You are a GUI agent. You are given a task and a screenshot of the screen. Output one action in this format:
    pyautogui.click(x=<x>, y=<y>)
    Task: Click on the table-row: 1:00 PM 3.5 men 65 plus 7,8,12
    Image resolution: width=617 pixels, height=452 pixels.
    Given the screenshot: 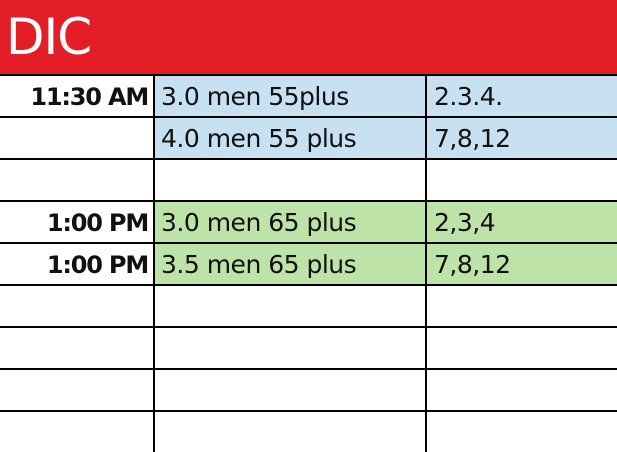 What is the action you would take?
    pyautogui.click(x=308, y=263)
    